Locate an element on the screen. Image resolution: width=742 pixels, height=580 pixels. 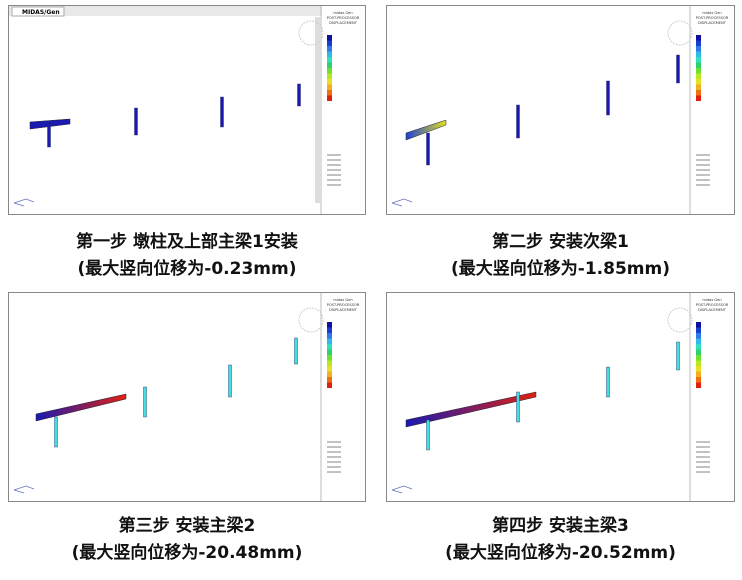
caption: 第一步 墩柱及上部主梁1安装 (最大竖向位移为-0.23mm) is located at coordinates (187, 256).